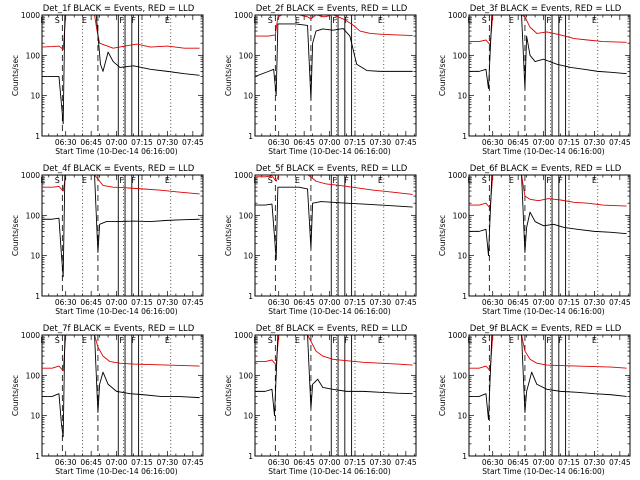  I want to click on panel-title: Det_5f BLACK = Events, RED = LLD, so click(332, 169).